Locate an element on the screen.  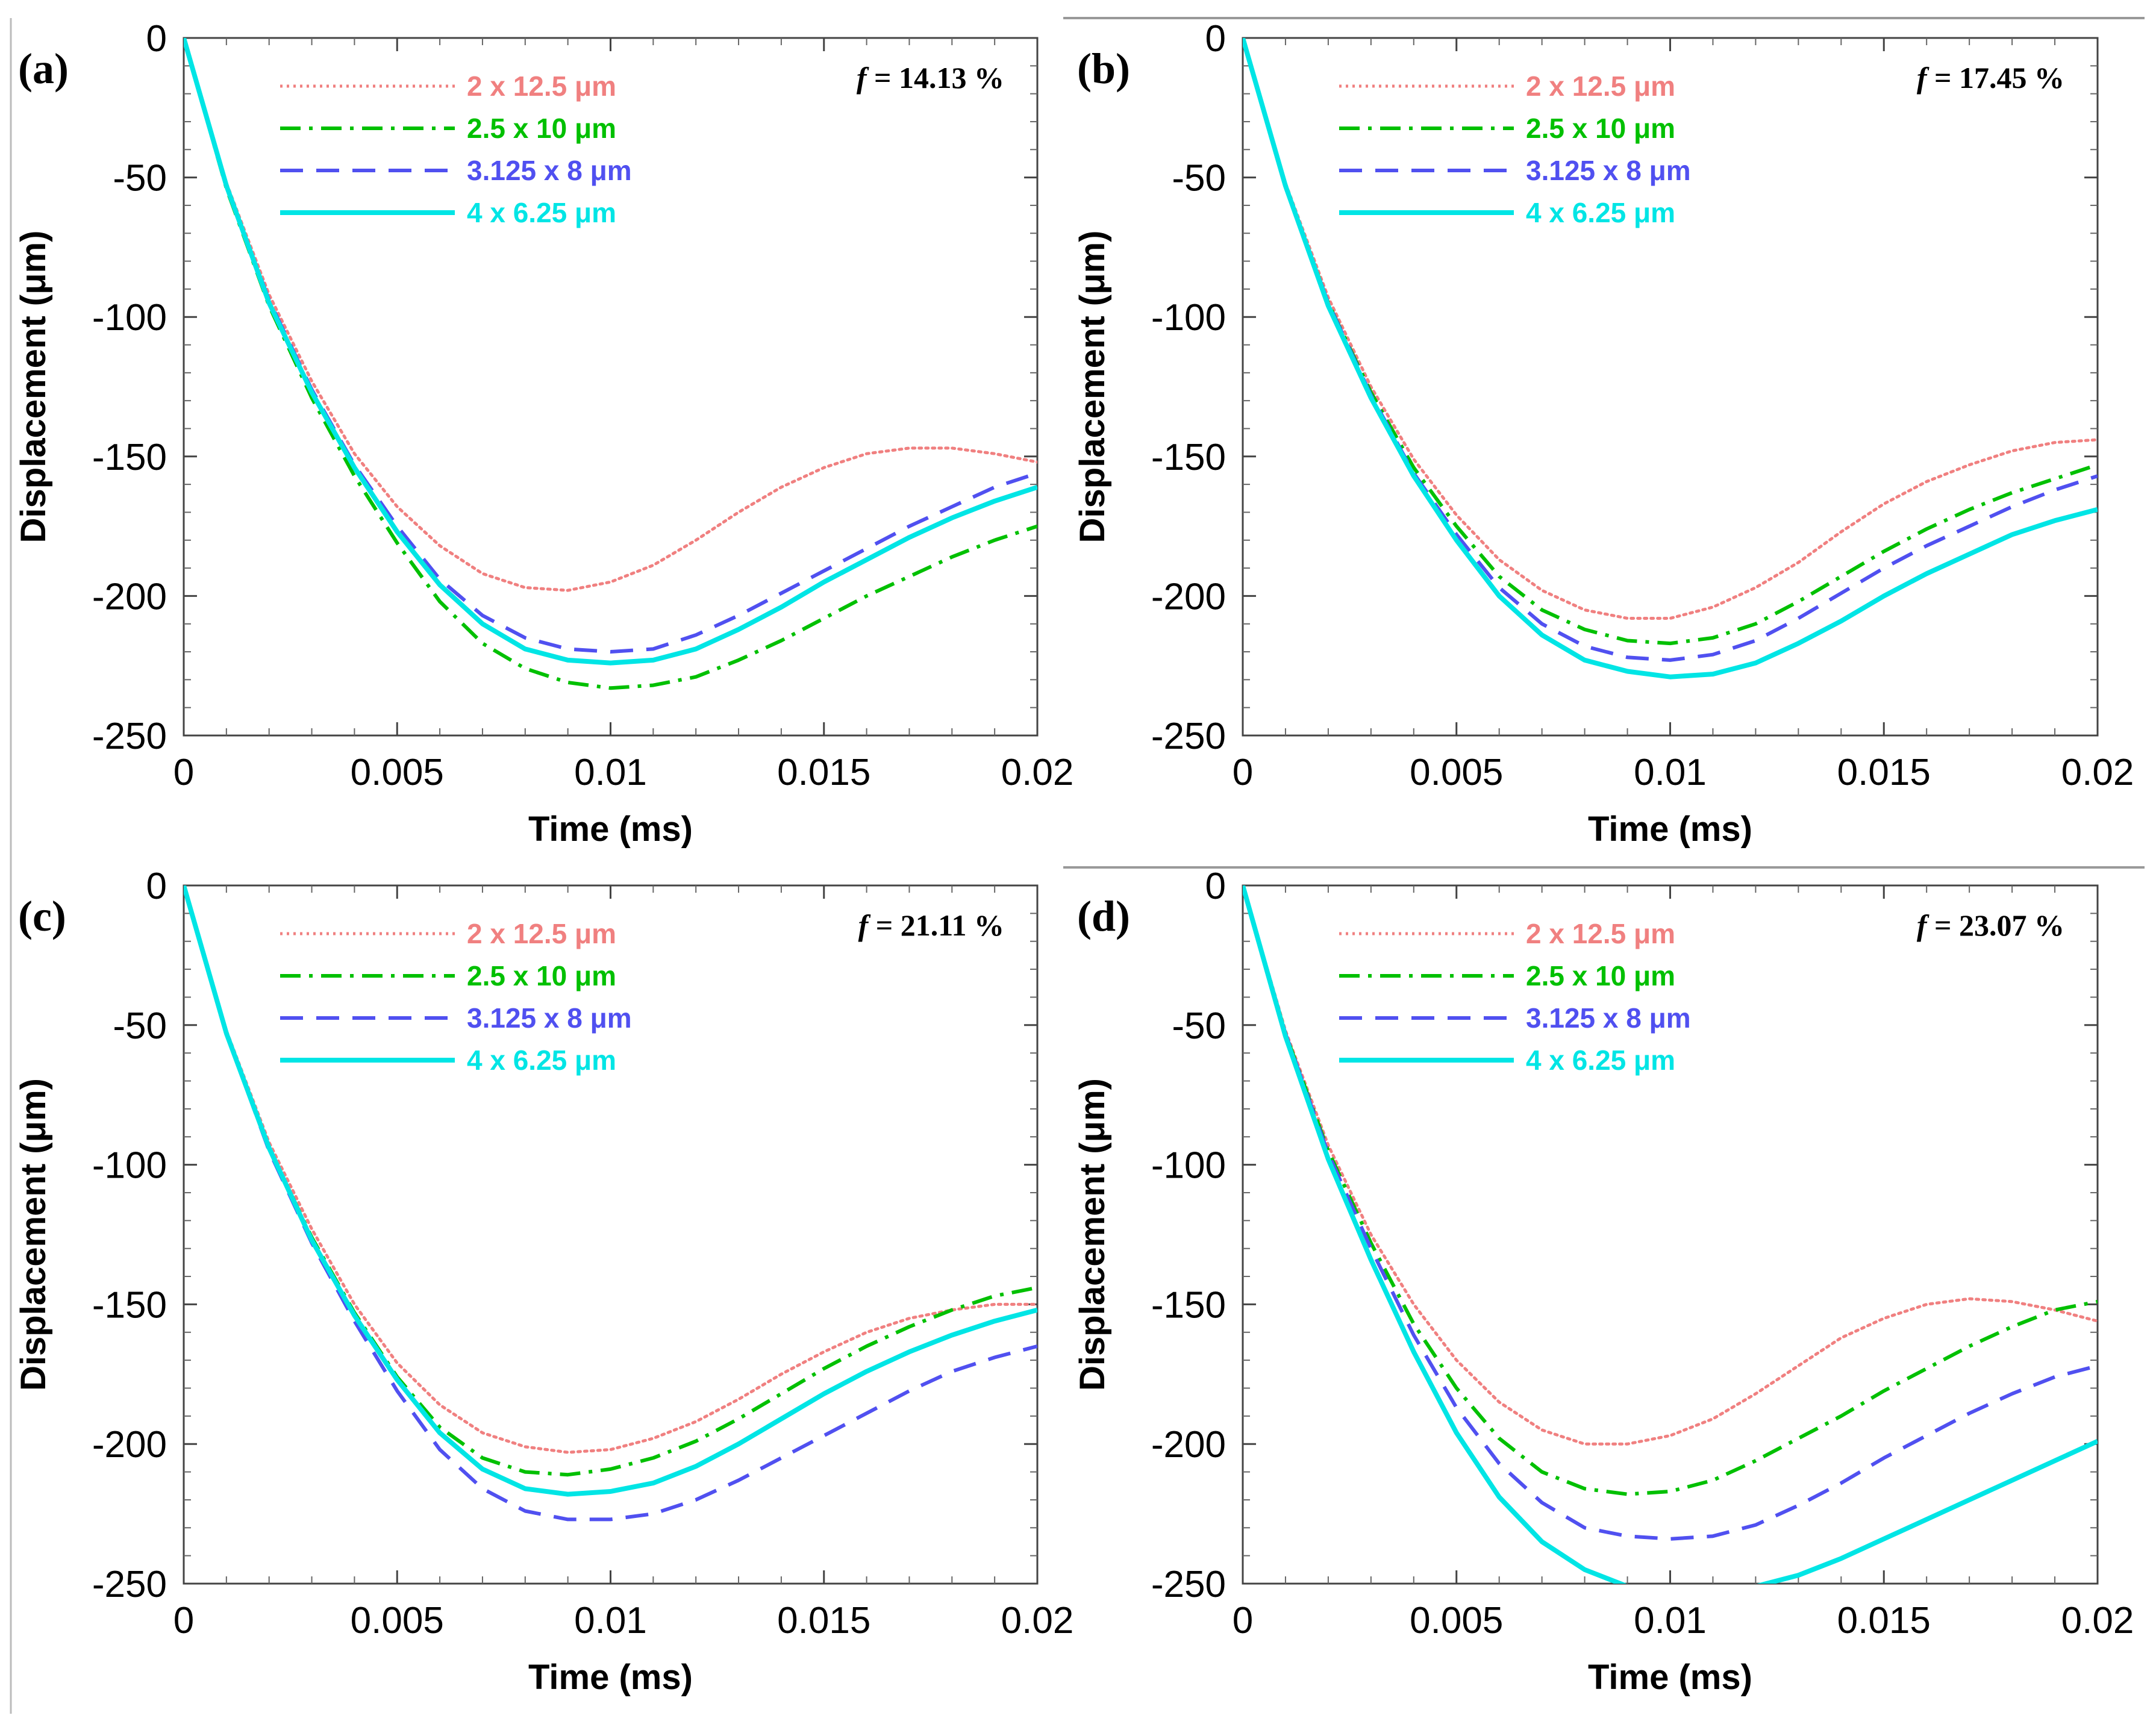
volume-fraction-annotation: f = 17.45 % is located at coordinates (1990, 78).